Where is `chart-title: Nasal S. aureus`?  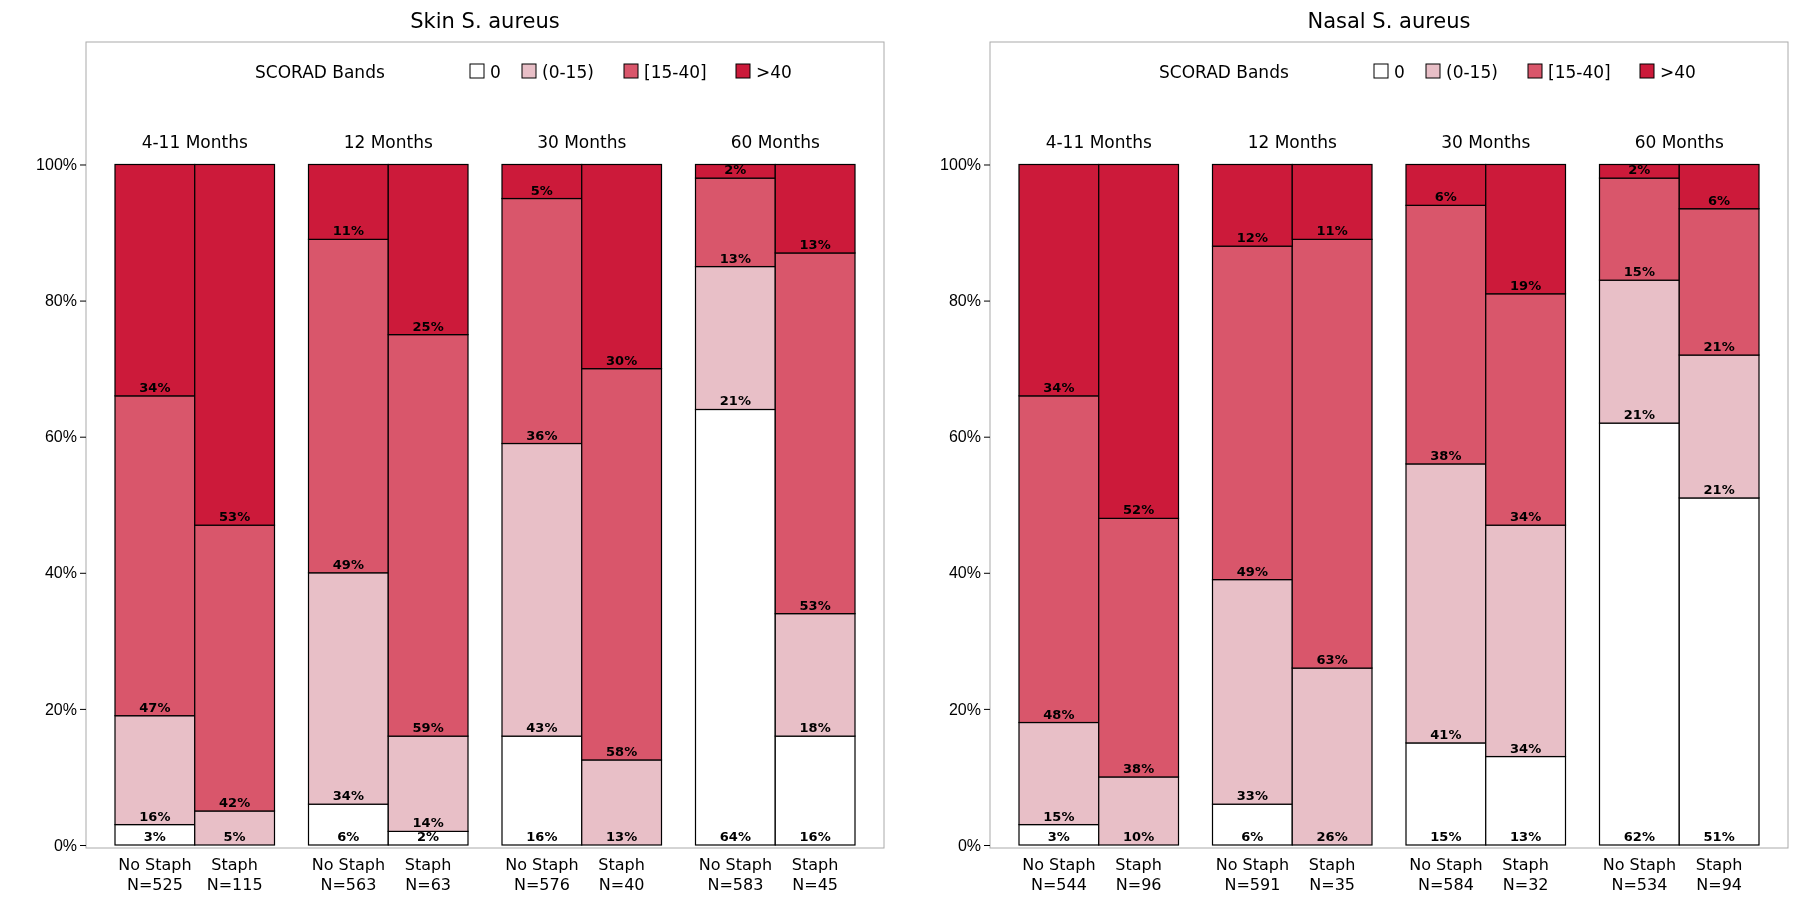 chart-title: Nasal S. aureus is located at coordinates (1389, 21).